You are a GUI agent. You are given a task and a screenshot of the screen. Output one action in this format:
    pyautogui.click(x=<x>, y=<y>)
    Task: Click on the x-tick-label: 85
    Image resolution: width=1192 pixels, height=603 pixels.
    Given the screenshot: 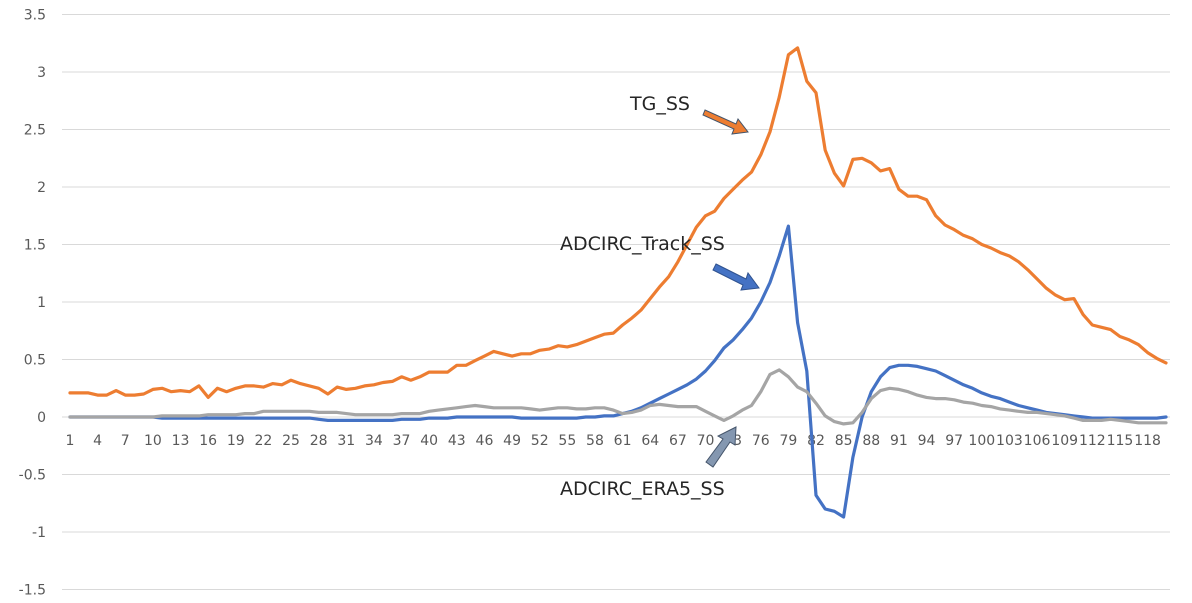 What is the action you would take?
    pyautogui.click(x=844, y=441)
    